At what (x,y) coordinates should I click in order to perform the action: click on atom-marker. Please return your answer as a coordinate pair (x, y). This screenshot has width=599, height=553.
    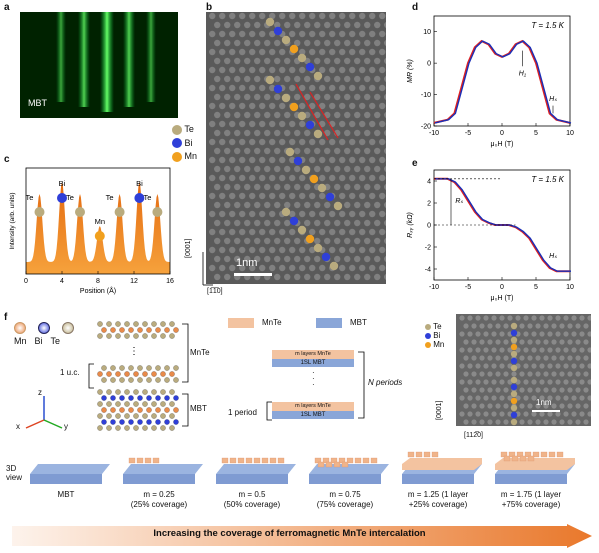
    Looking at the image, I should click on (286, 98).